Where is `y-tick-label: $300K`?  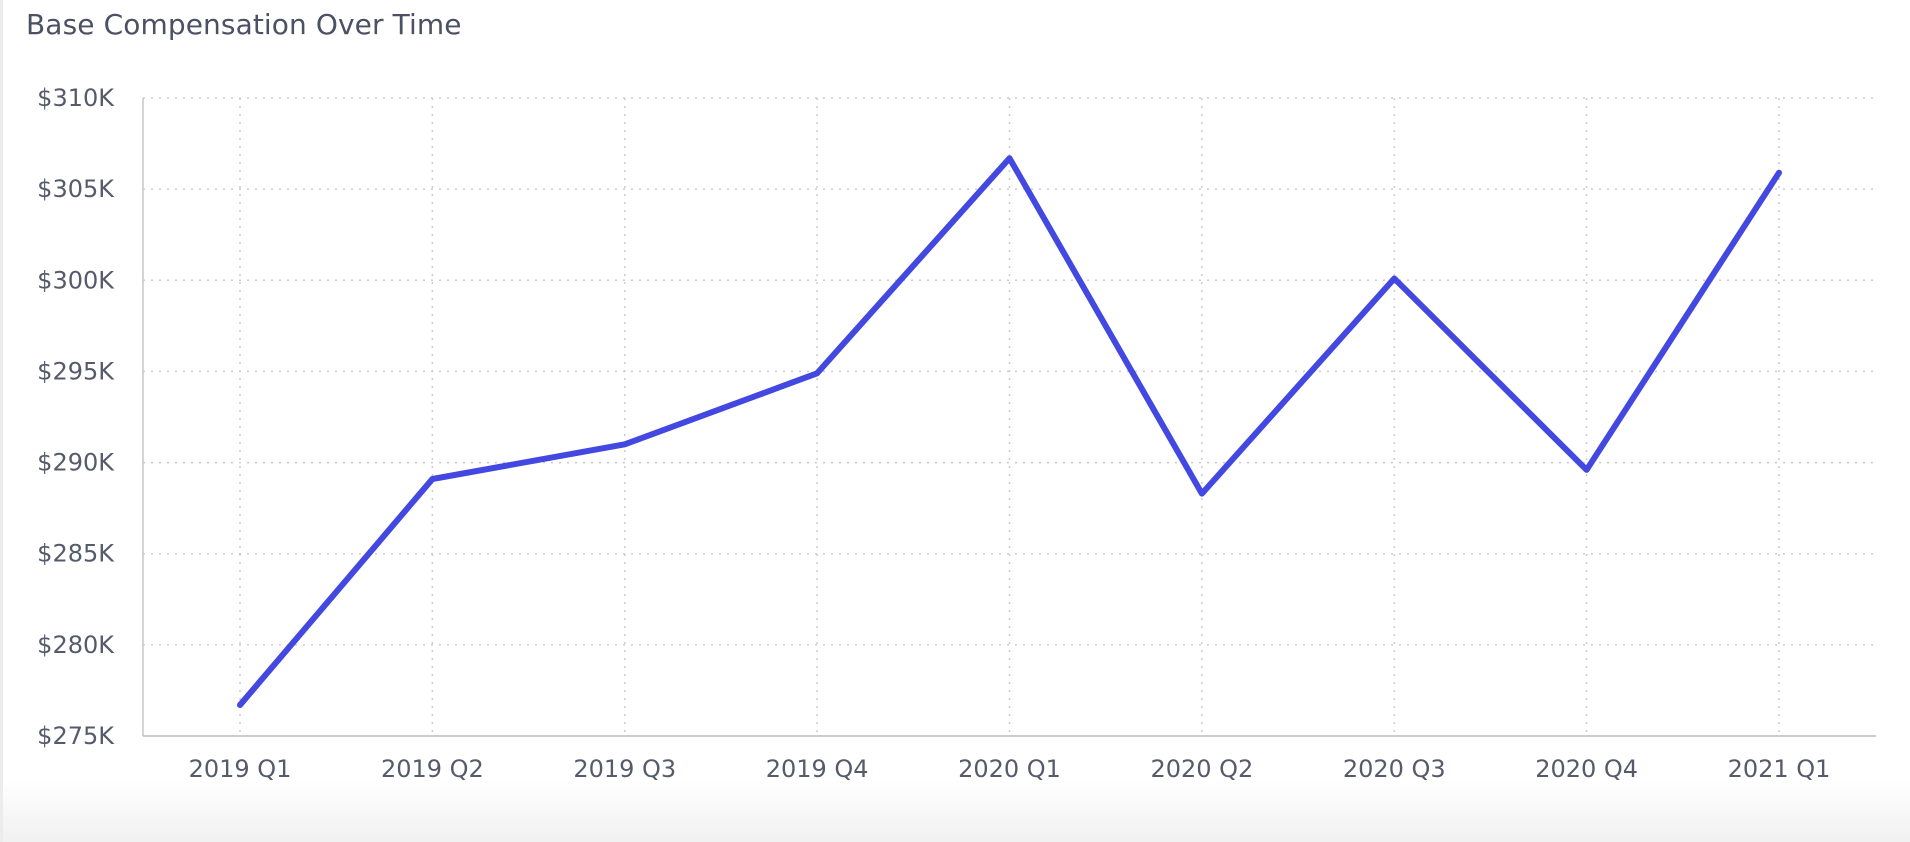
y-tick-label: $300K is located at coordinates (76, 280).